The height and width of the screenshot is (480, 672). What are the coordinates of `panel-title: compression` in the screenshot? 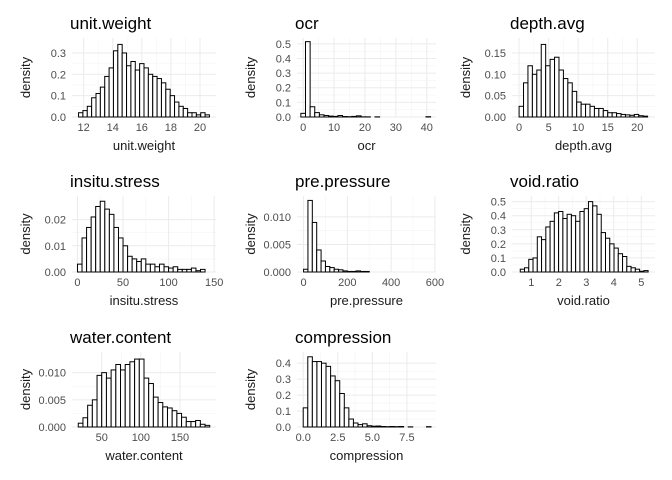 It's located at (343, 337).